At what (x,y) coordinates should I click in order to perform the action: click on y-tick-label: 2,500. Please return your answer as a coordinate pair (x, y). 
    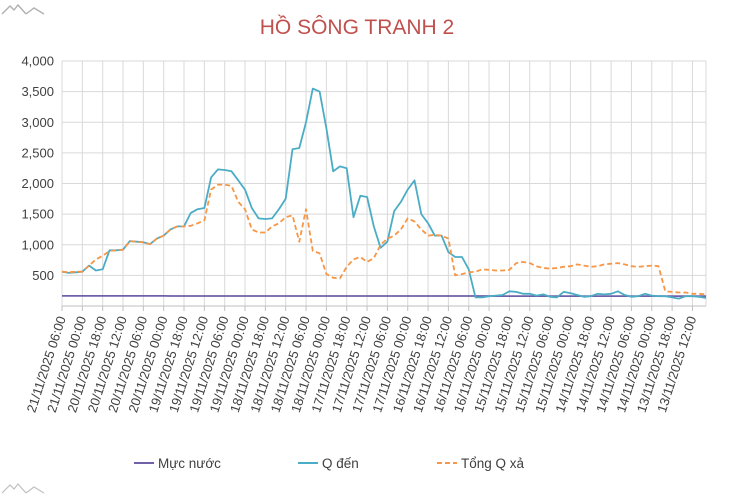
    Looking at the image, I should click on (37, 152).